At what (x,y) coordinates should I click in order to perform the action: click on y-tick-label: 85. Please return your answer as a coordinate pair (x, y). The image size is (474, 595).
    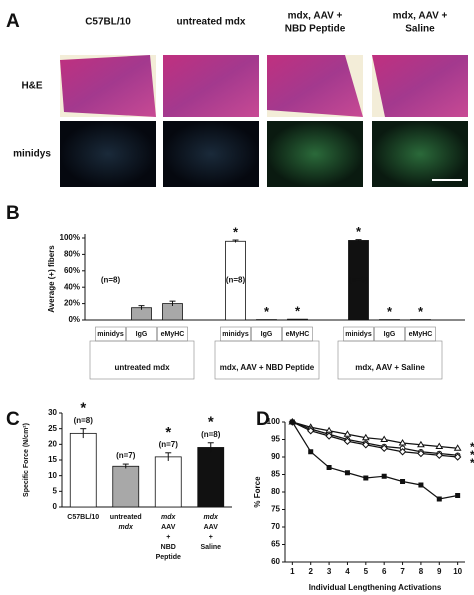
    Looking at the image, I should click on (275, 474).